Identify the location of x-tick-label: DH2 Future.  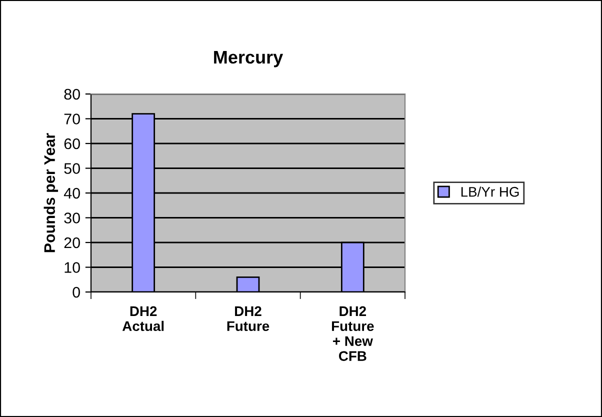
(248, 319).